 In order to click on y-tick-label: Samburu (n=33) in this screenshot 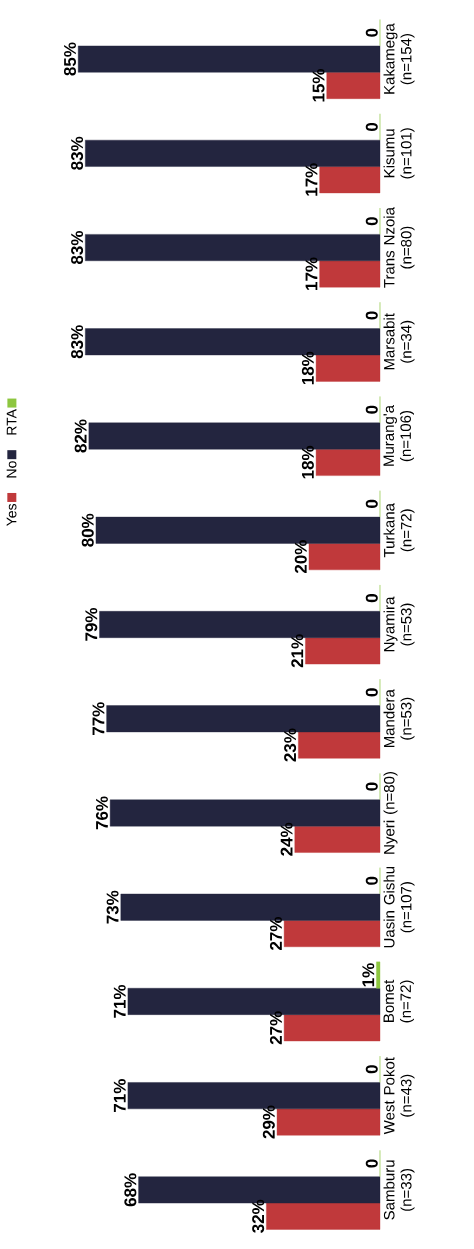, I will do `click(399, 1190)`.